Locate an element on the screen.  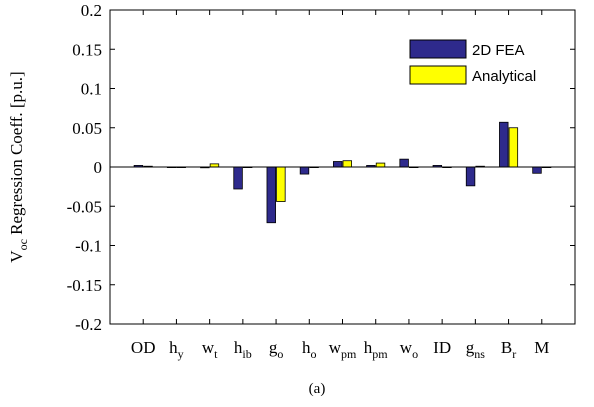
x-tick-label-10: gns is located at coordinates (476, 349).